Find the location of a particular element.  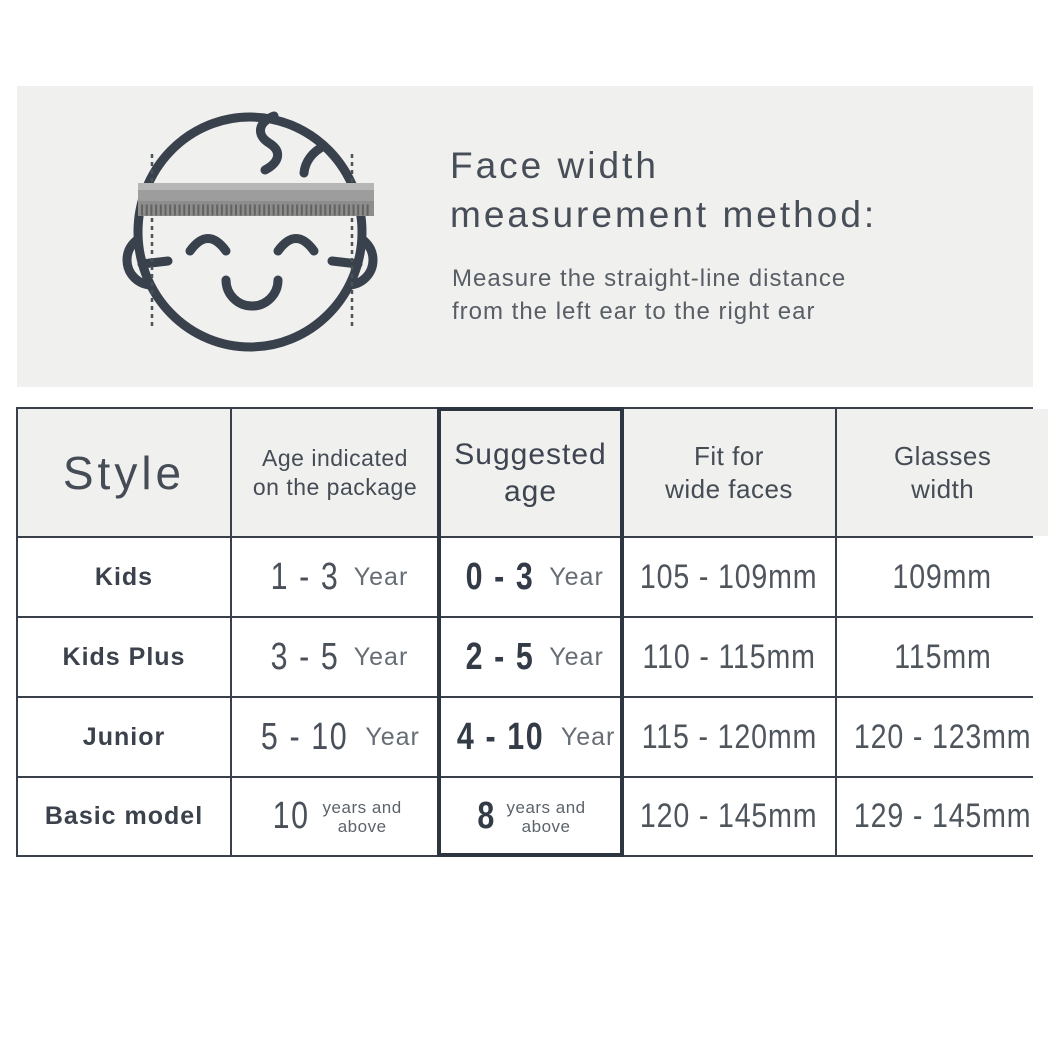

ruler-band-icon is located at coordinates (256, 199).